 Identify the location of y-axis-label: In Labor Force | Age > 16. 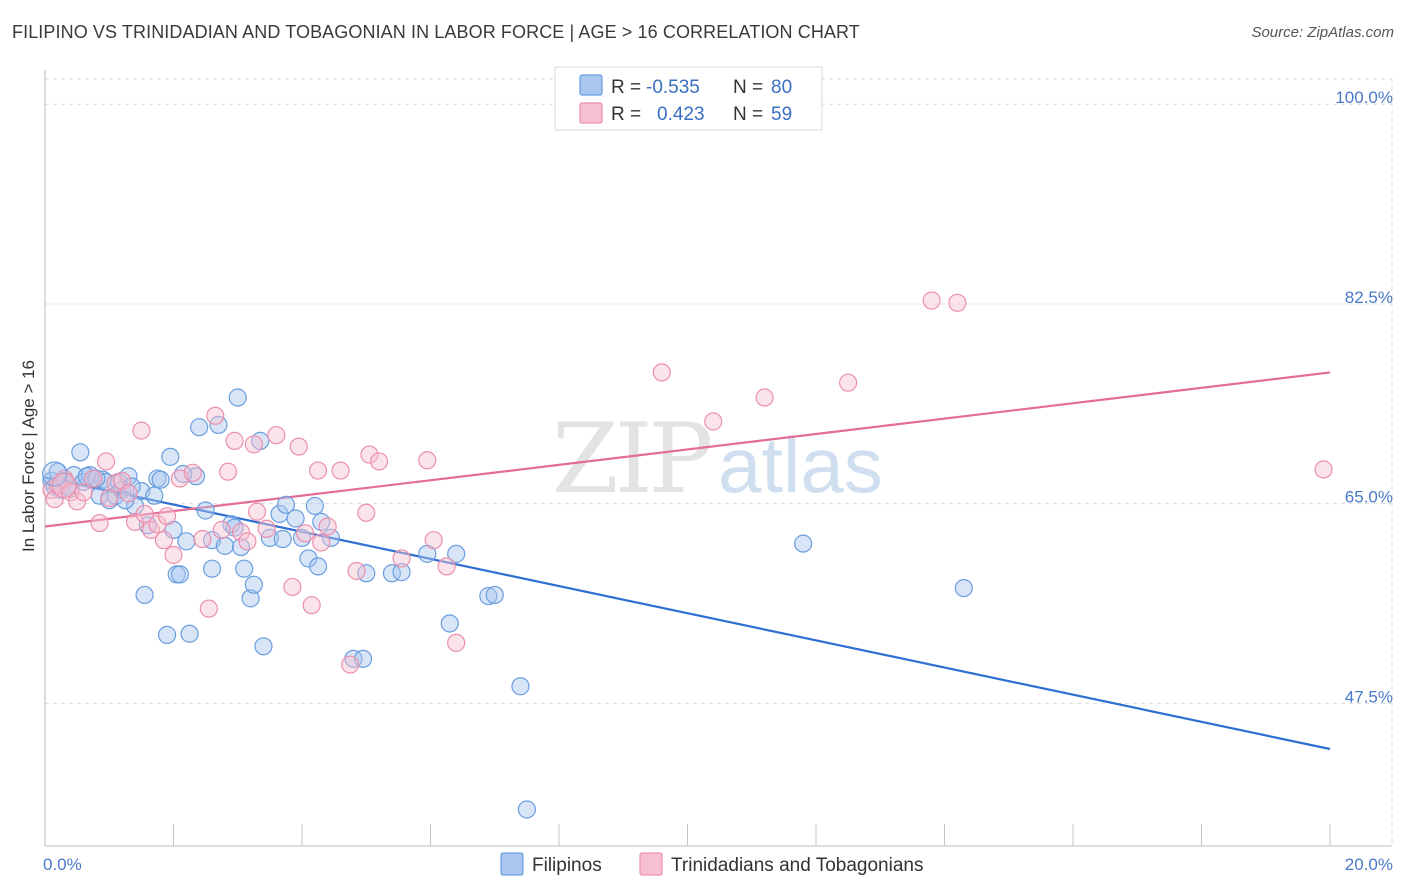
(28, 456).